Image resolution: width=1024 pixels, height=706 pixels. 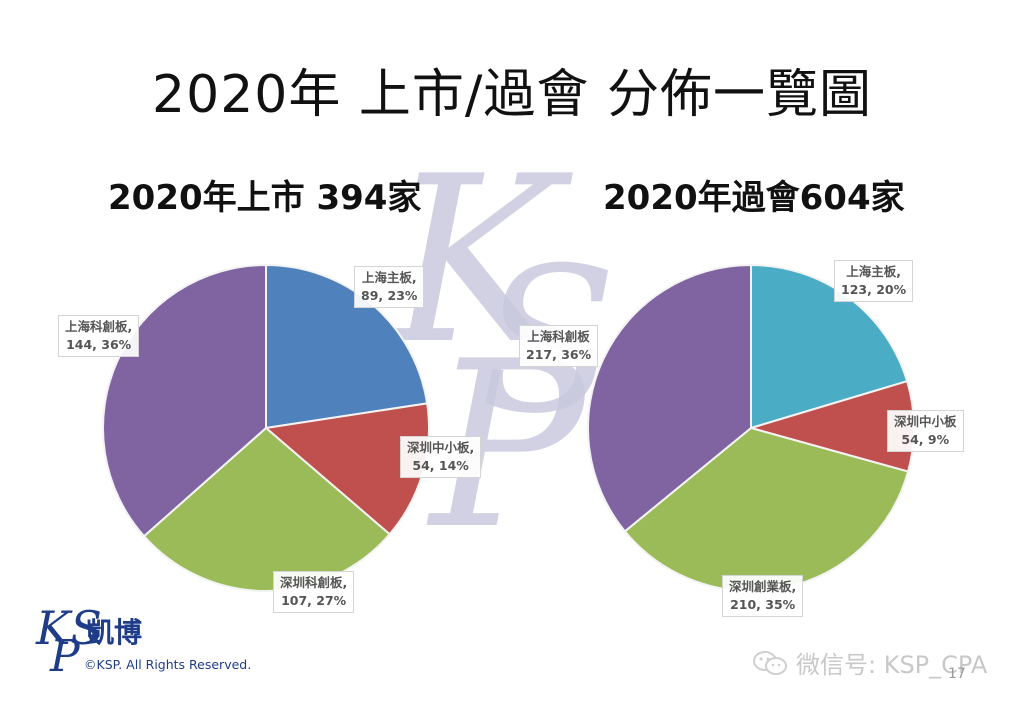 I want to click on right-label-shenzhen-sme: 深圳中小板 54, 9%, so click(x=925, y=431).